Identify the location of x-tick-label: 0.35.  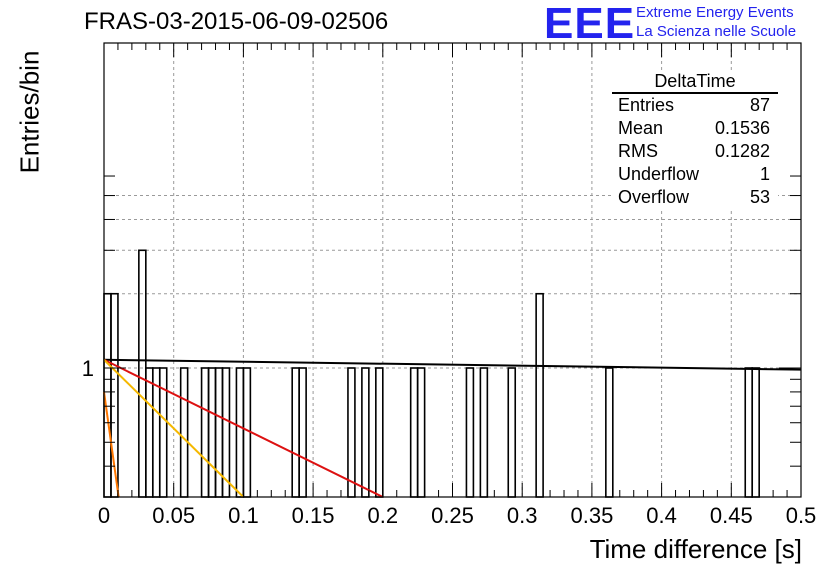
(591, 515).